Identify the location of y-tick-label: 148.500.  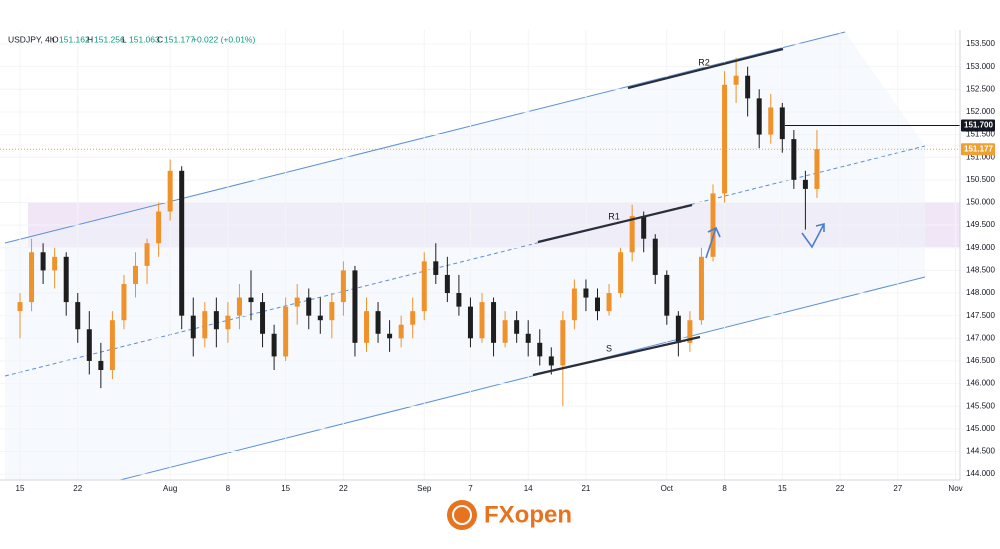
(980, 270).